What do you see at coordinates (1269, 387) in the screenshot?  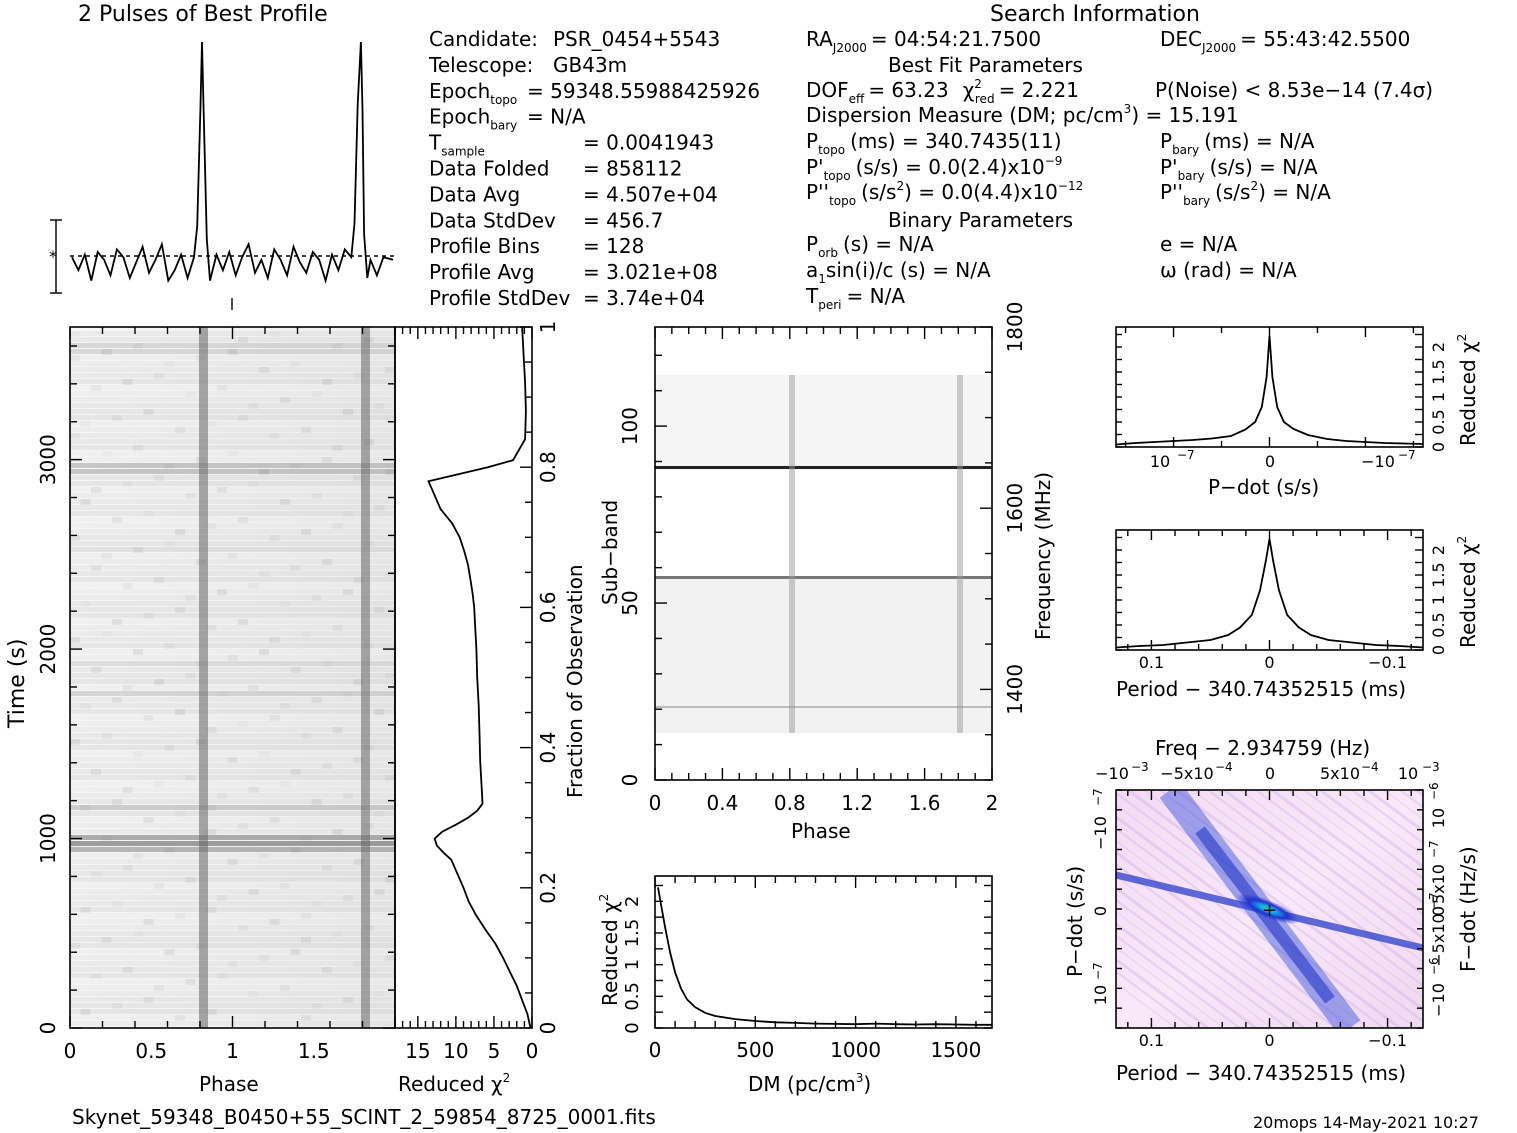 I see `pdot-plot` at bounding box center [1269, 387].